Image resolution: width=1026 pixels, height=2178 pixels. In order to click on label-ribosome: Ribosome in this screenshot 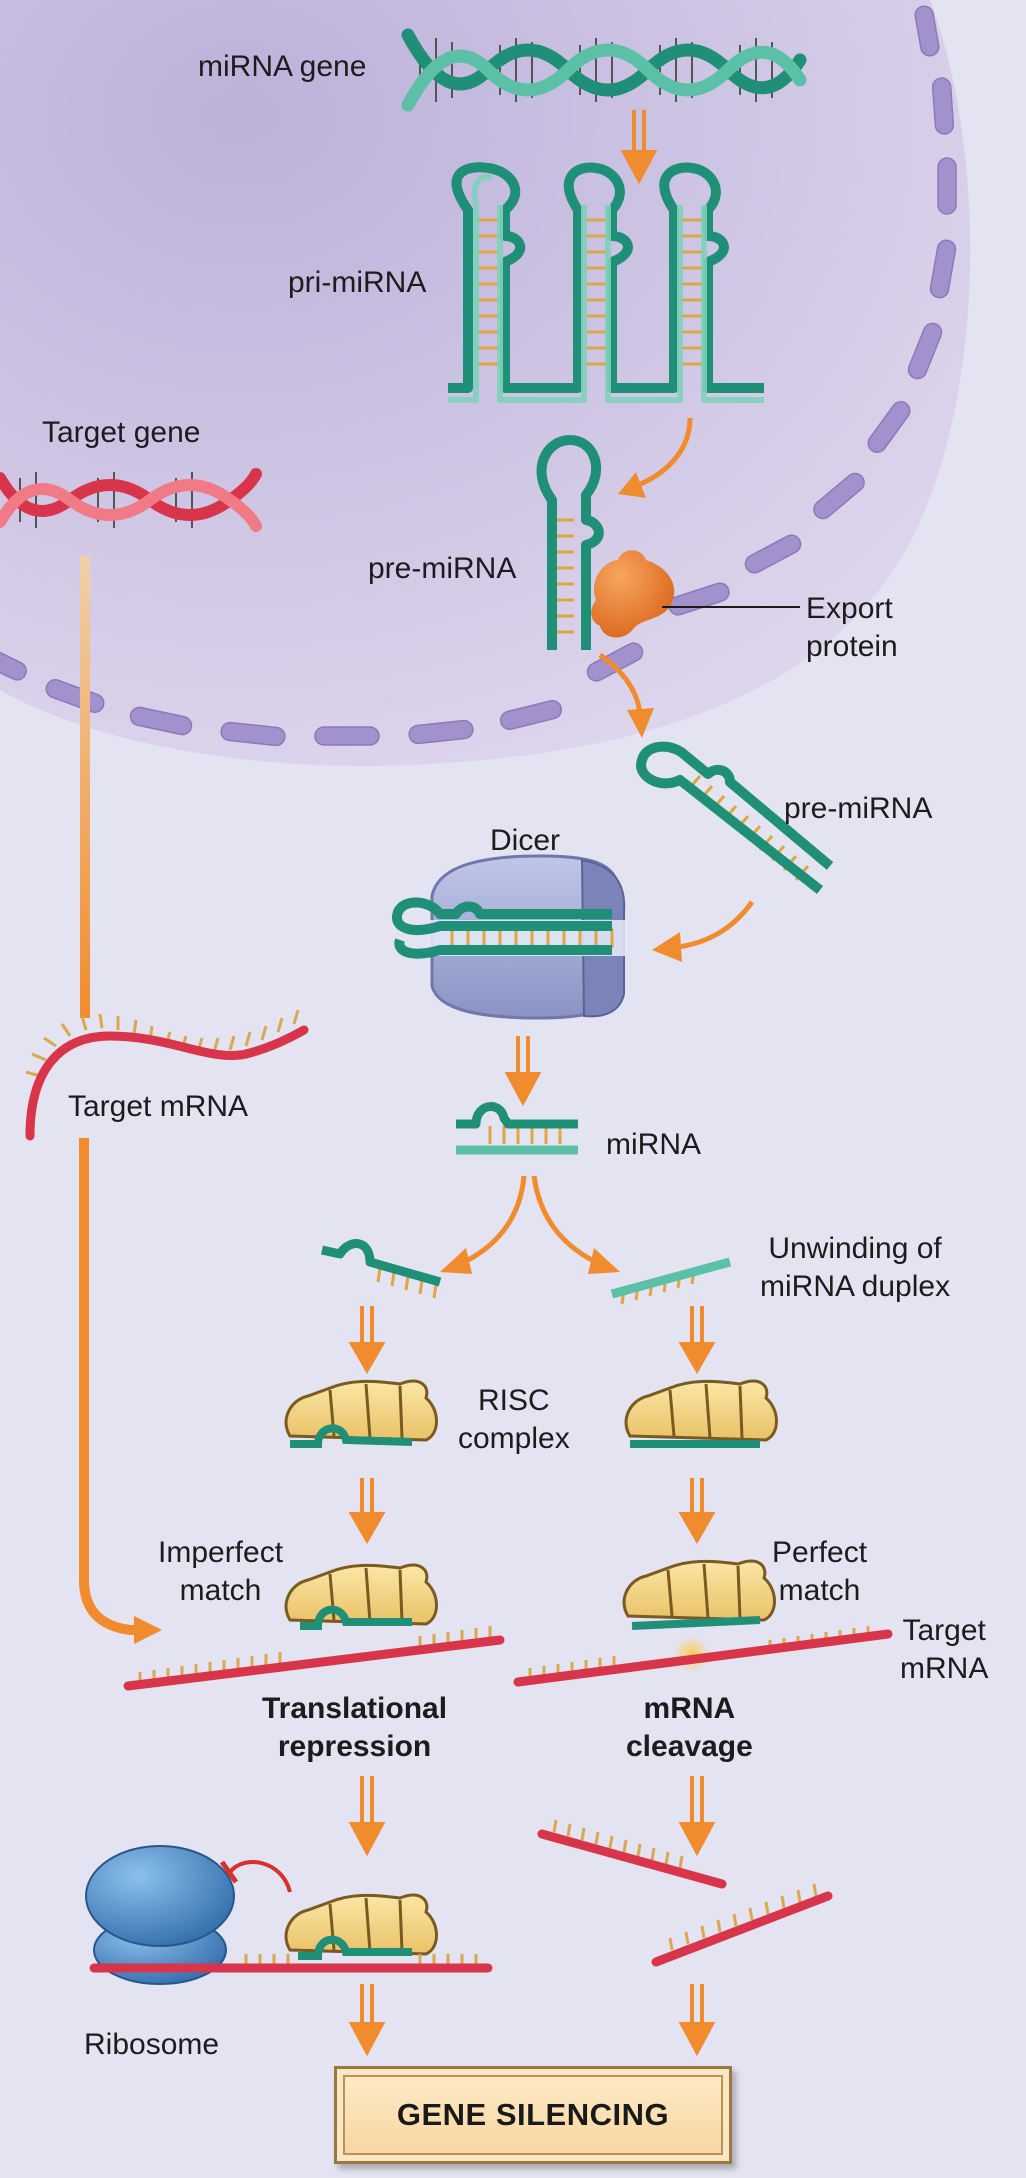, I will do `click(152, 2044)`.